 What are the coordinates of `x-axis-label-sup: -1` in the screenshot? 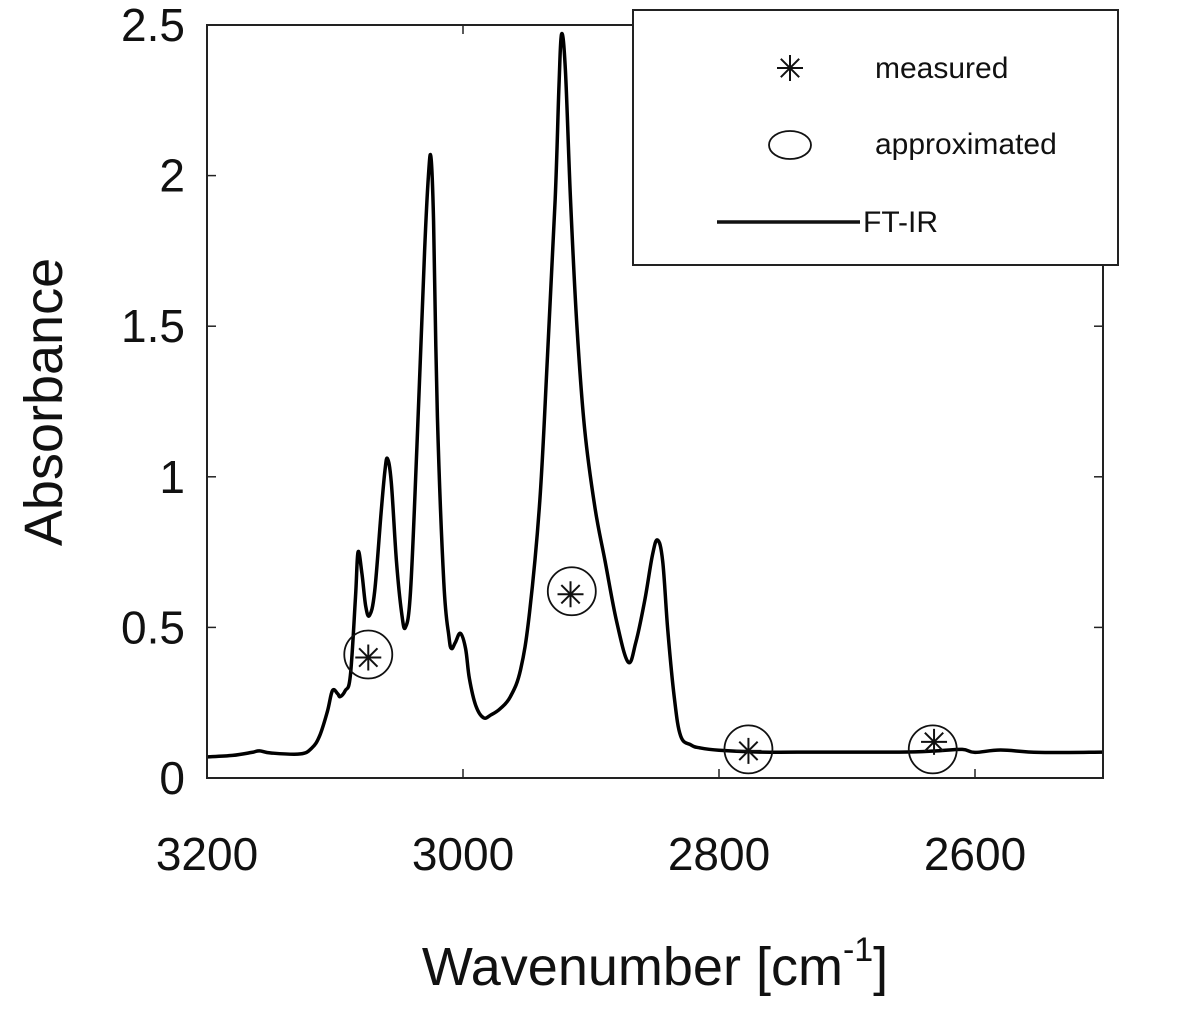 It's located at (858, 950).